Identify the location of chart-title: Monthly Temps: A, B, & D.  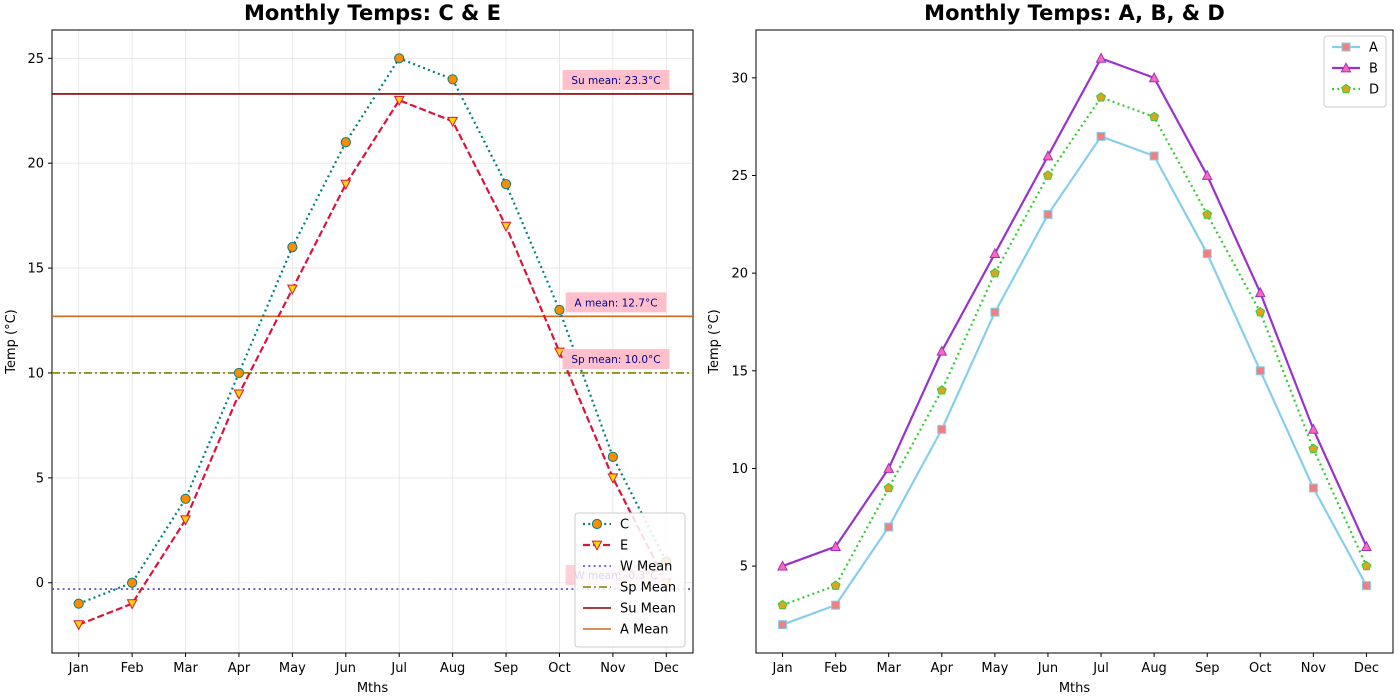
(1074, 13).